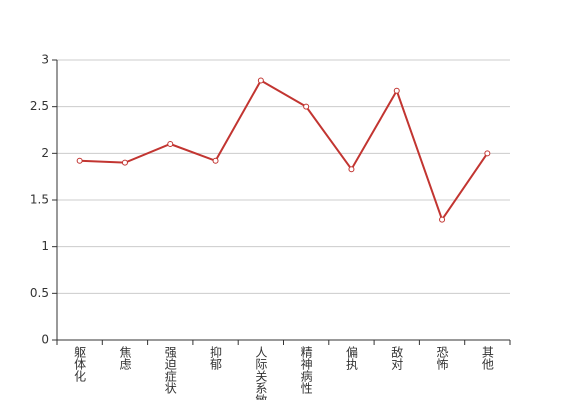  I want to click on y-tick-label: 3, so click(45, 60).